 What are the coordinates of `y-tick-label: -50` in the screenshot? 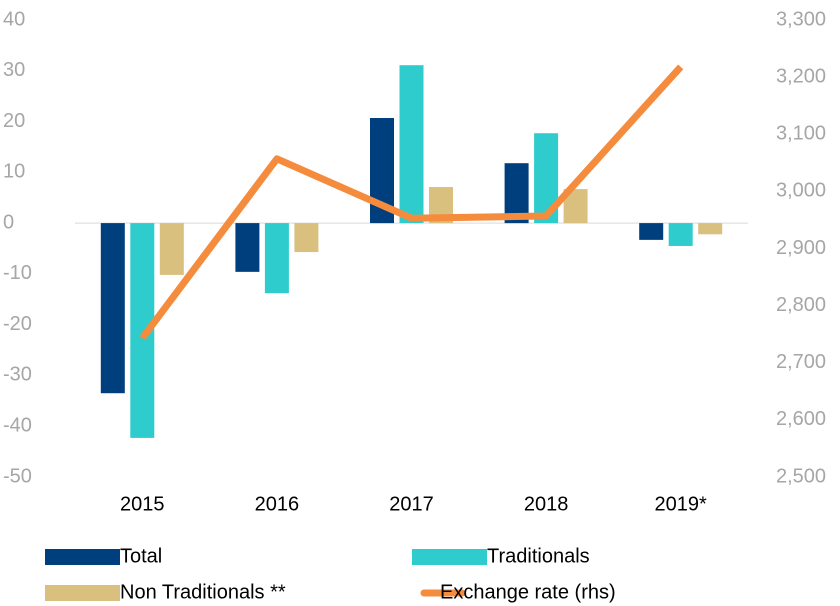 It's located at (17, 476).